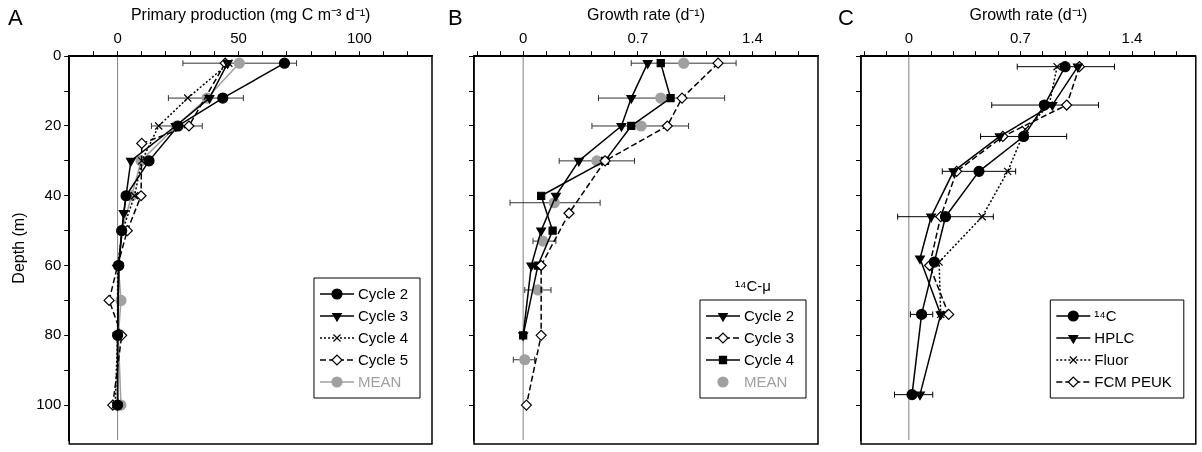  Describe the element at coordinates (846, 18) in the screenshot. I see `chart-title: C` at that location.